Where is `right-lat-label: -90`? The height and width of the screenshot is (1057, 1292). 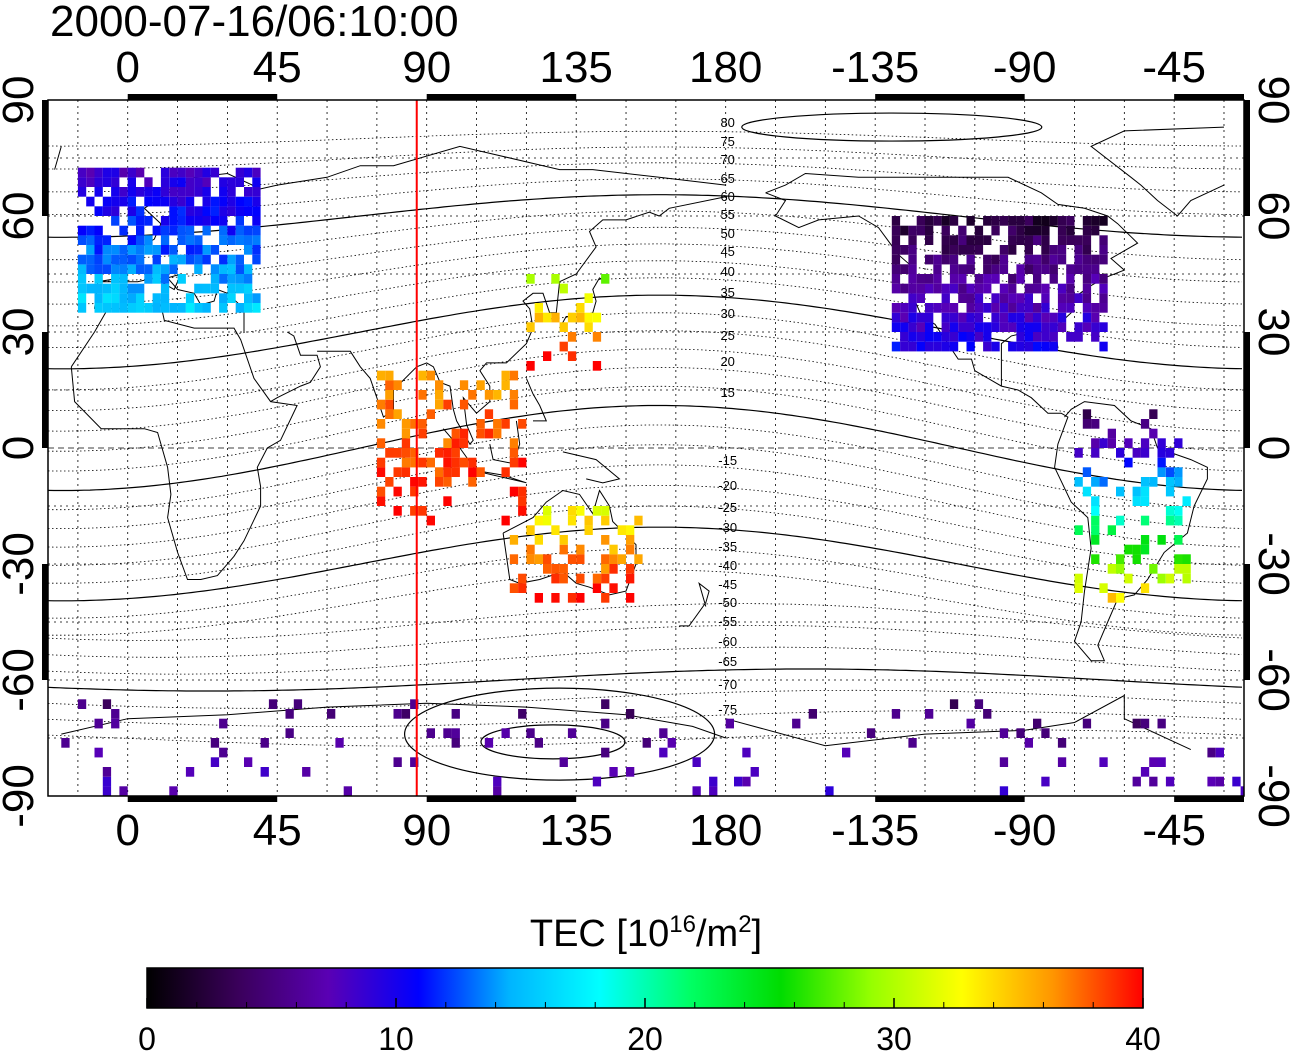
right-lat-label: -90 is located at coordinates (1270, 796).